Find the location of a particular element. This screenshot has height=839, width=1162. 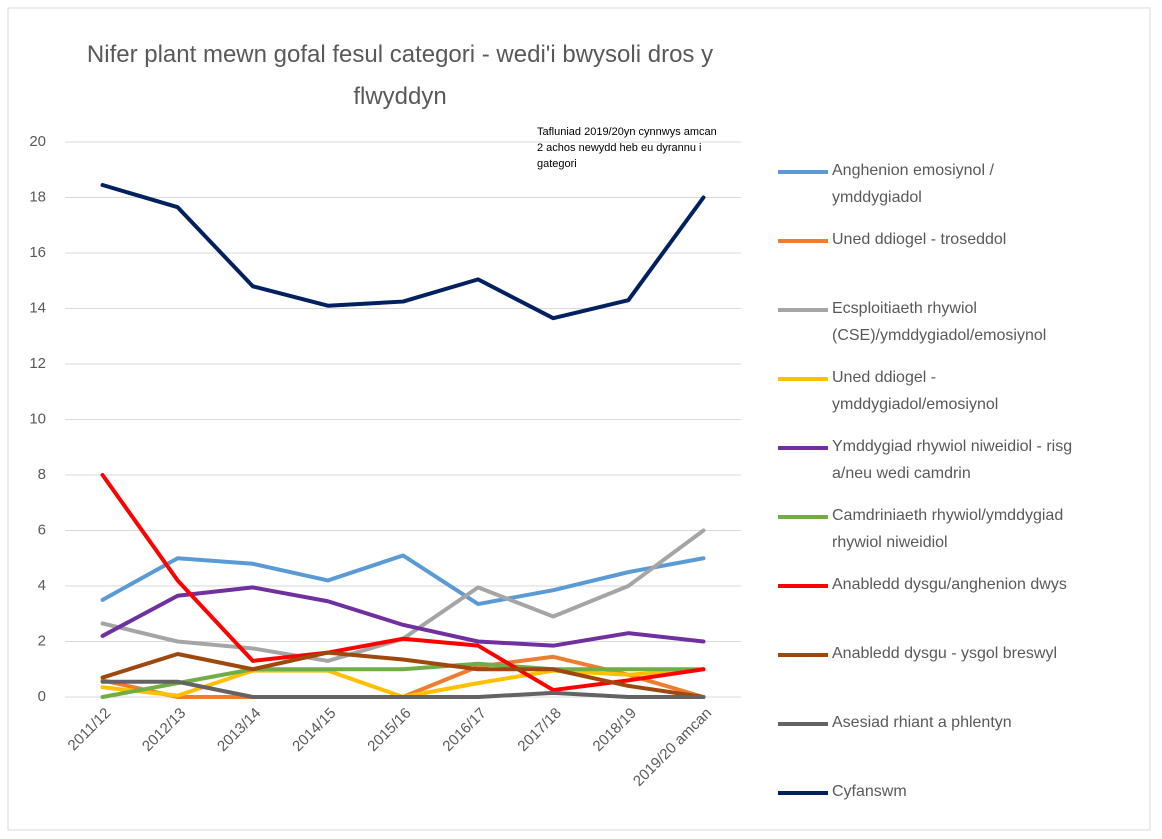

y-tick-label: 10 is located at coordinates (37, 418).